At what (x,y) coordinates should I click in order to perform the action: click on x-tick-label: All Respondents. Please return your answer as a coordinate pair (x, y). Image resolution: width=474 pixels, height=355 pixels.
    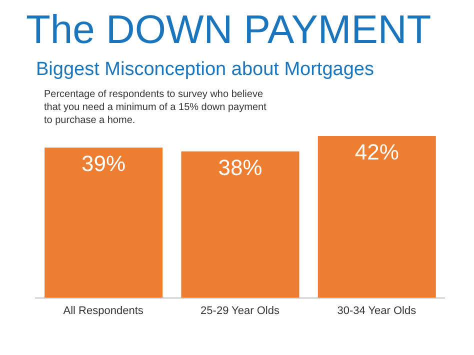
    Looking at the image, I should click on (103, 310).